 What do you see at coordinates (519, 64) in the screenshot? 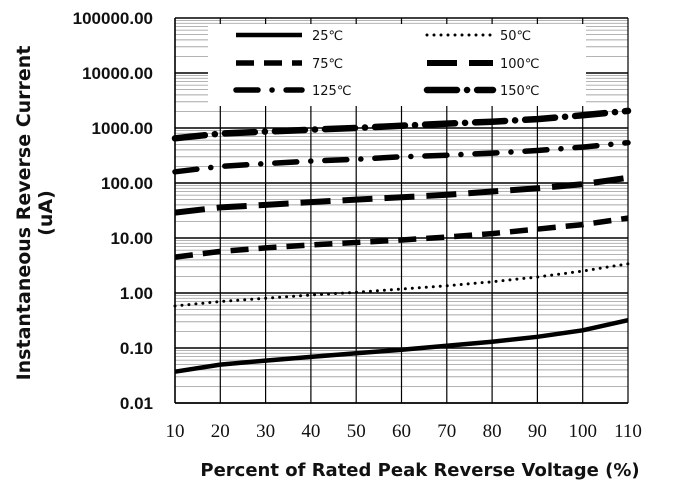
I see `legend-label: 100℃` at bounding box center [519, 64].